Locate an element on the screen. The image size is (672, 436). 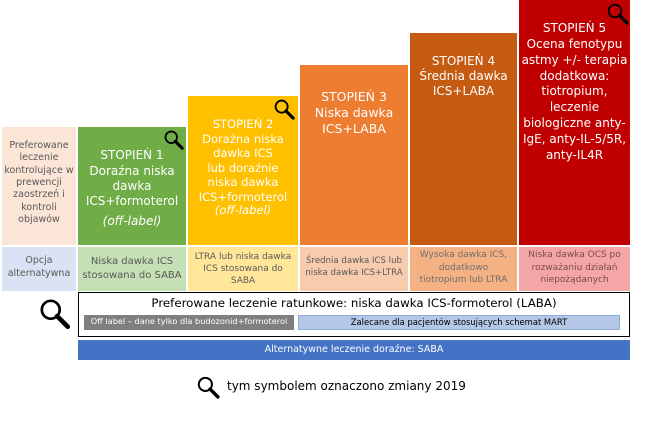
alternative-option-label: Opcja alternatywna is located at coordinates (39, 267).